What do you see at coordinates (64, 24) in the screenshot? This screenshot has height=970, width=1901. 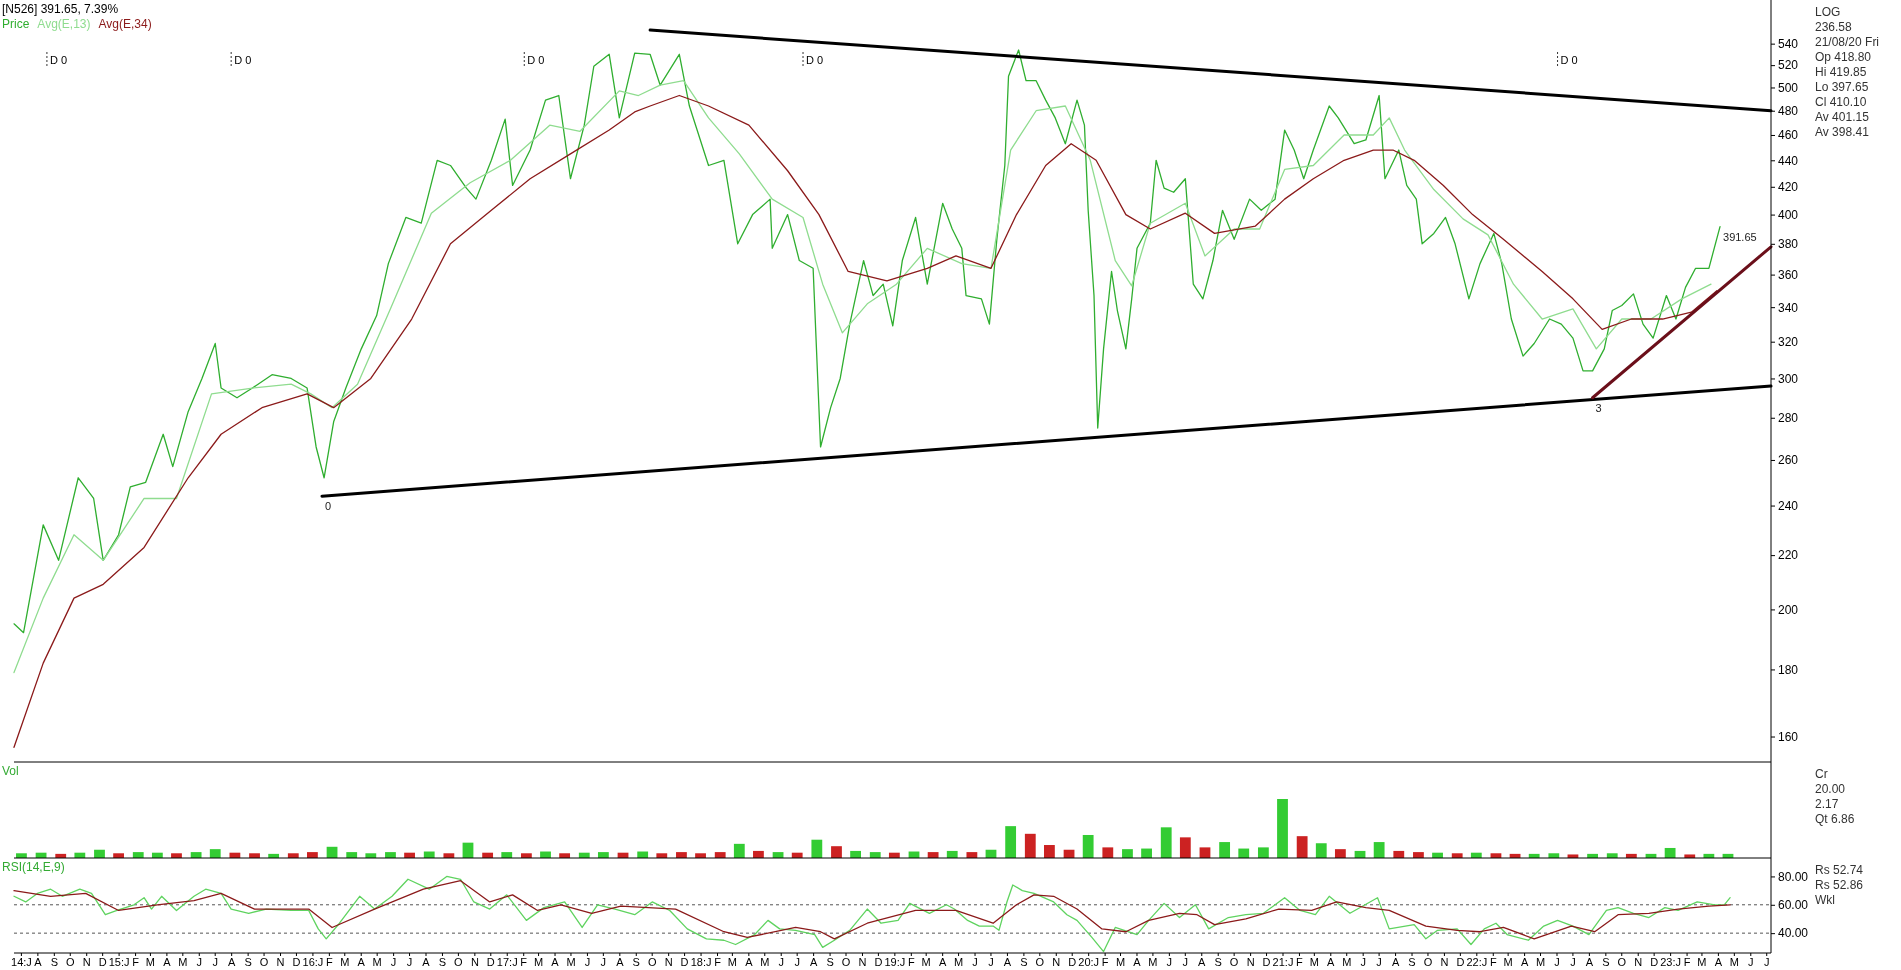 I see `text: Avg(E,13)` at bounding box center [64, 24].